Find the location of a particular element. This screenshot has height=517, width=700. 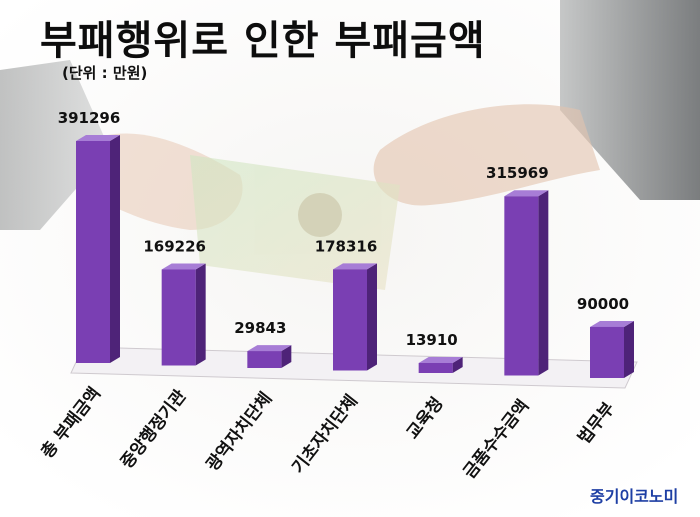

data-label: 90000 is located at coordinates (603, 304).